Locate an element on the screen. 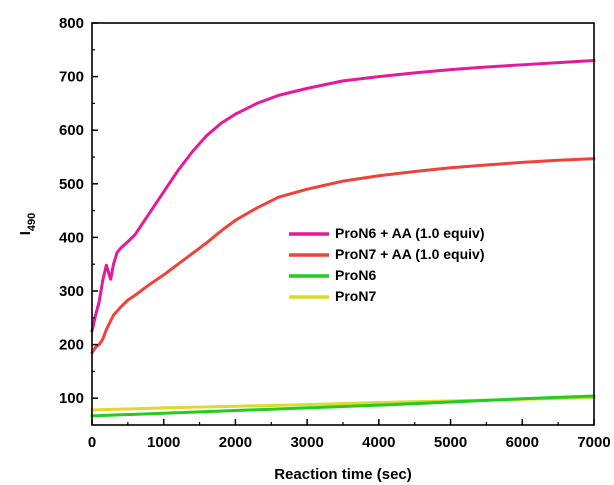 The image size is (614, 485). y-axis-title-sub: 490 is located at coordinates (32, 222).